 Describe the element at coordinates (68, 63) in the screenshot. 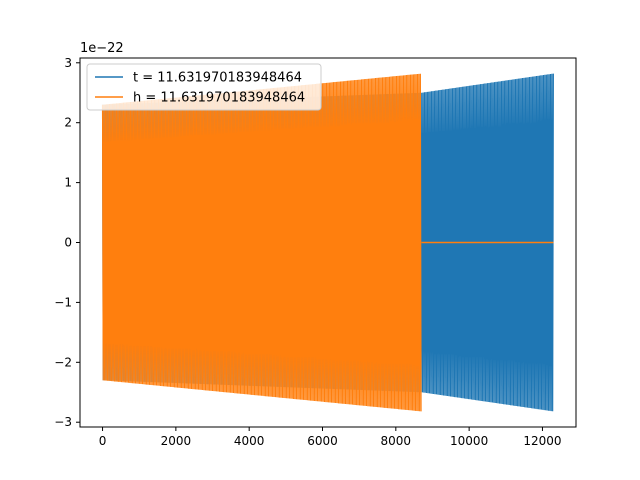

I see `y-tick-label: 3` at that location.